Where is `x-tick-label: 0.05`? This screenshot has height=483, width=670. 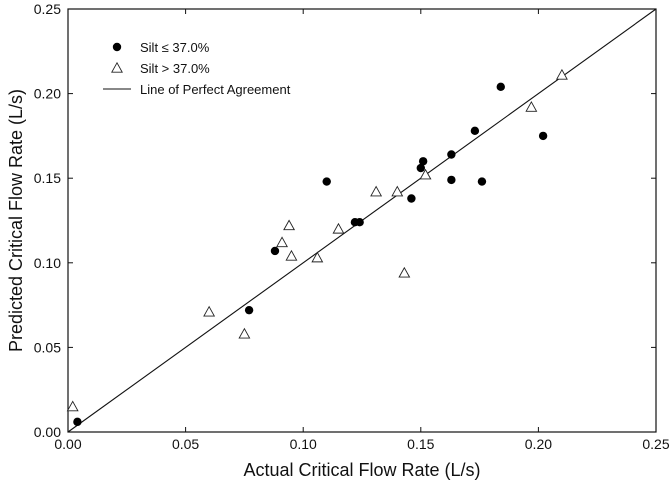 x-tick-label: 0.05 is located at coordinates (185, 444).